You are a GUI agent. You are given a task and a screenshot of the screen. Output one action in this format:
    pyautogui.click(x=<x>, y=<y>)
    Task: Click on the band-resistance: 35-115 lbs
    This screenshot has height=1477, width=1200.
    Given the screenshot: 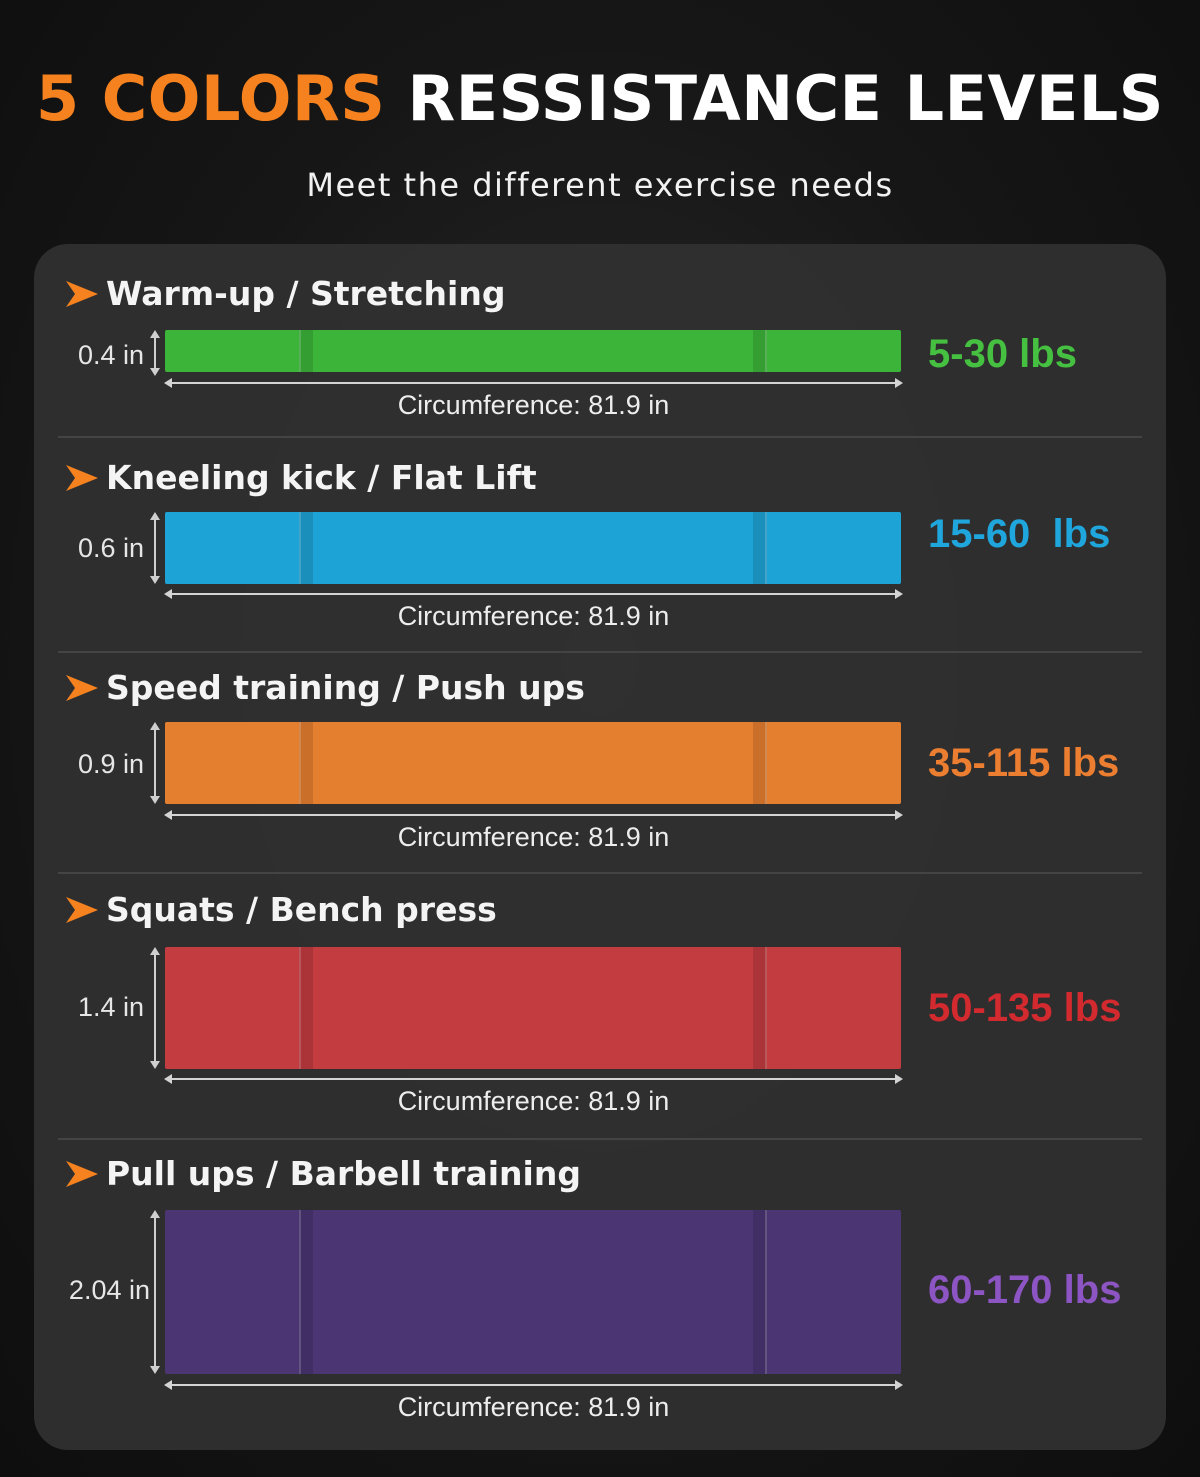 What is the action you would take?
    pyautogui.click(x=1024, y=763)
    